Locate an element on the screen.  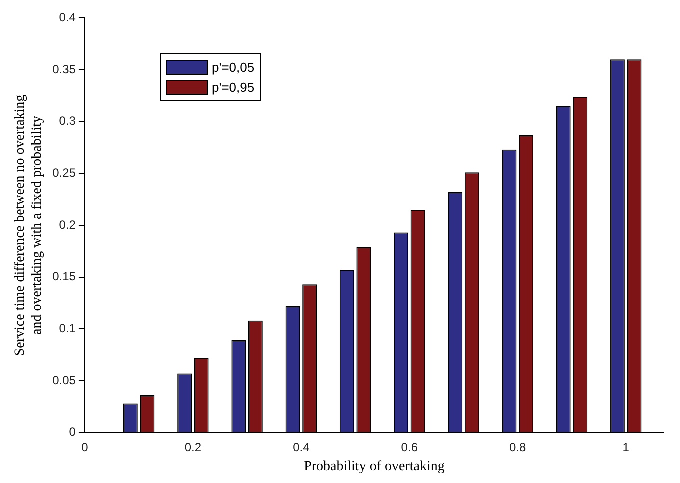
x-tick-label: 1 is located at coordinates (626, 447).